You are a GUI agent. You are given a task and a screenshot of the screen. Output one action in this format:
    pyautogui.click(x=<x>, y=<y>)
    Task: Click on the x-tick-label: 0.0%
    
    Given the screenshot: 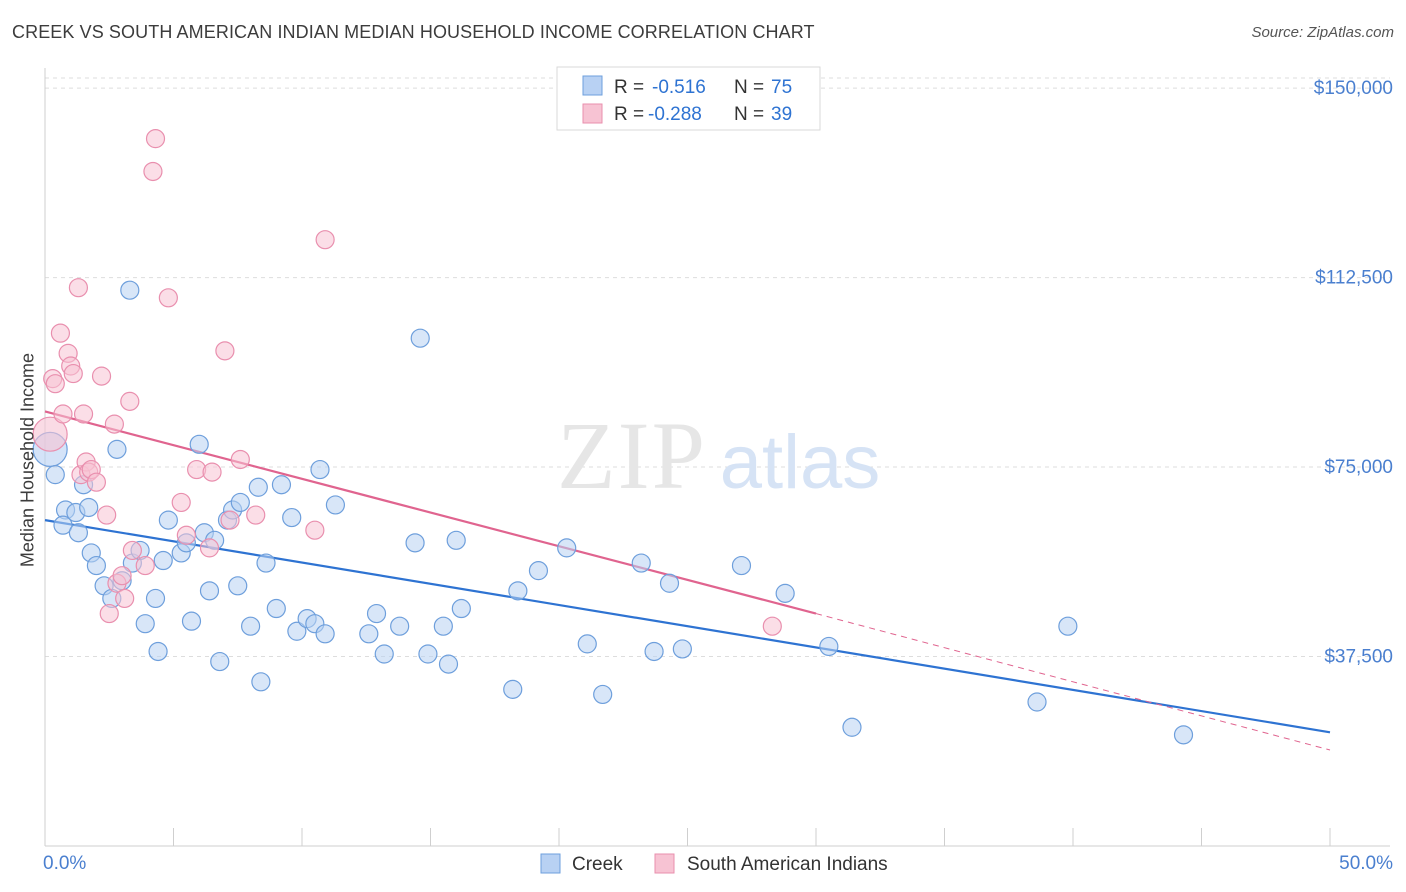 What is the action you would take?
    pyautogui.click(x=64, y=863)
    